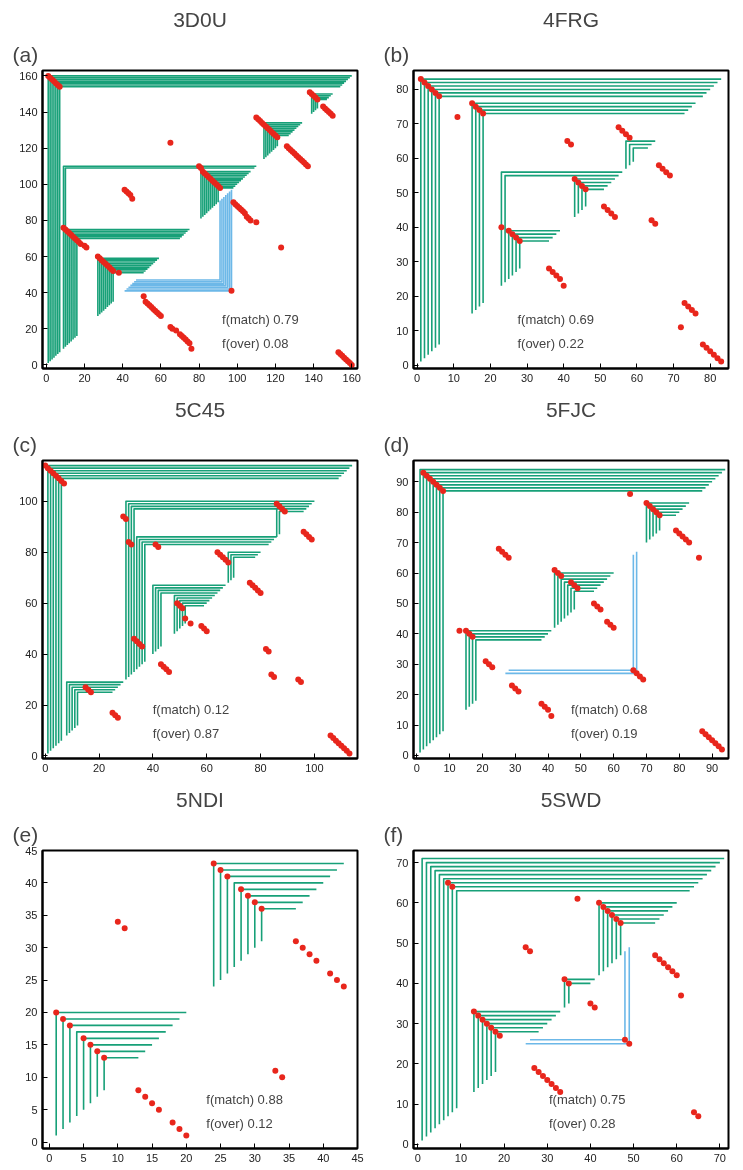  I want to click on x-tick-label: 25, so click(220, 1157).